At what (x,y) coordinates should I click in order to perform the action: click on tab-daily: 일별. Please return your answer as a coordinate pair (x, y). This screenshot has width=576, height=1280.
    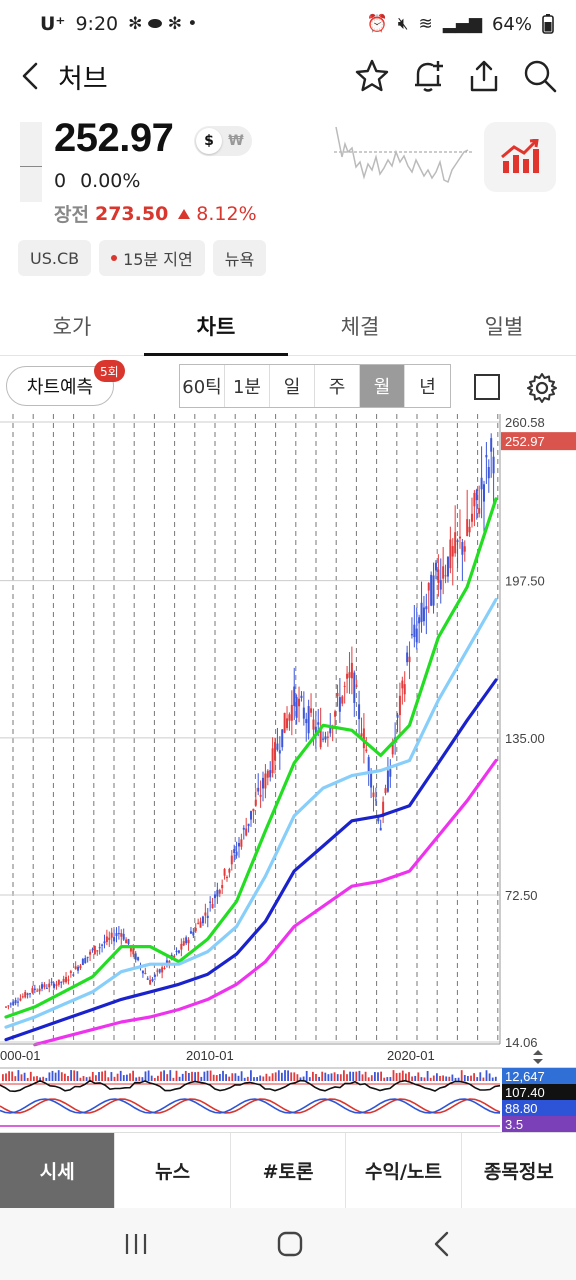
    Looking at the image, I should click on (504, 326).